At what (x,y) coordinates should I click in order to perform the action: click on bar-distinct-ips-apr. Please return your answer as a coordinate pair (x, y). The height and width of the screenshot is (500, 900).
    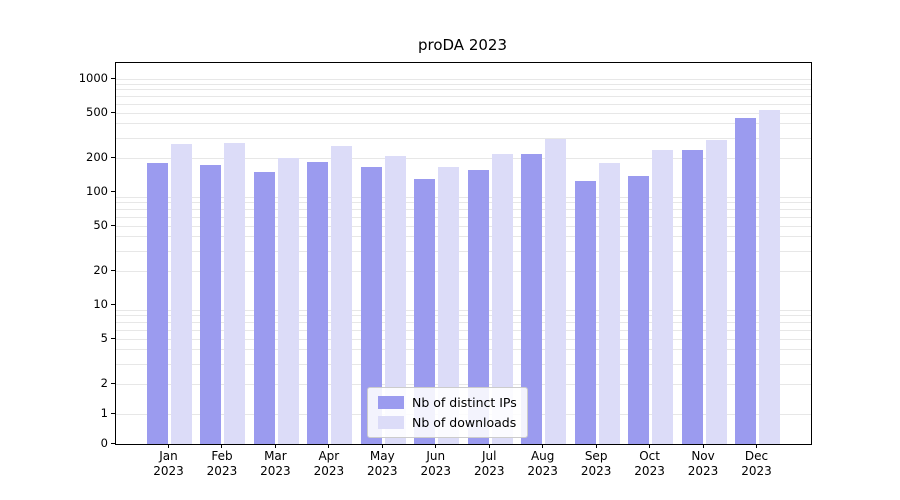
    Looking at the image, I should click on (318, 302).